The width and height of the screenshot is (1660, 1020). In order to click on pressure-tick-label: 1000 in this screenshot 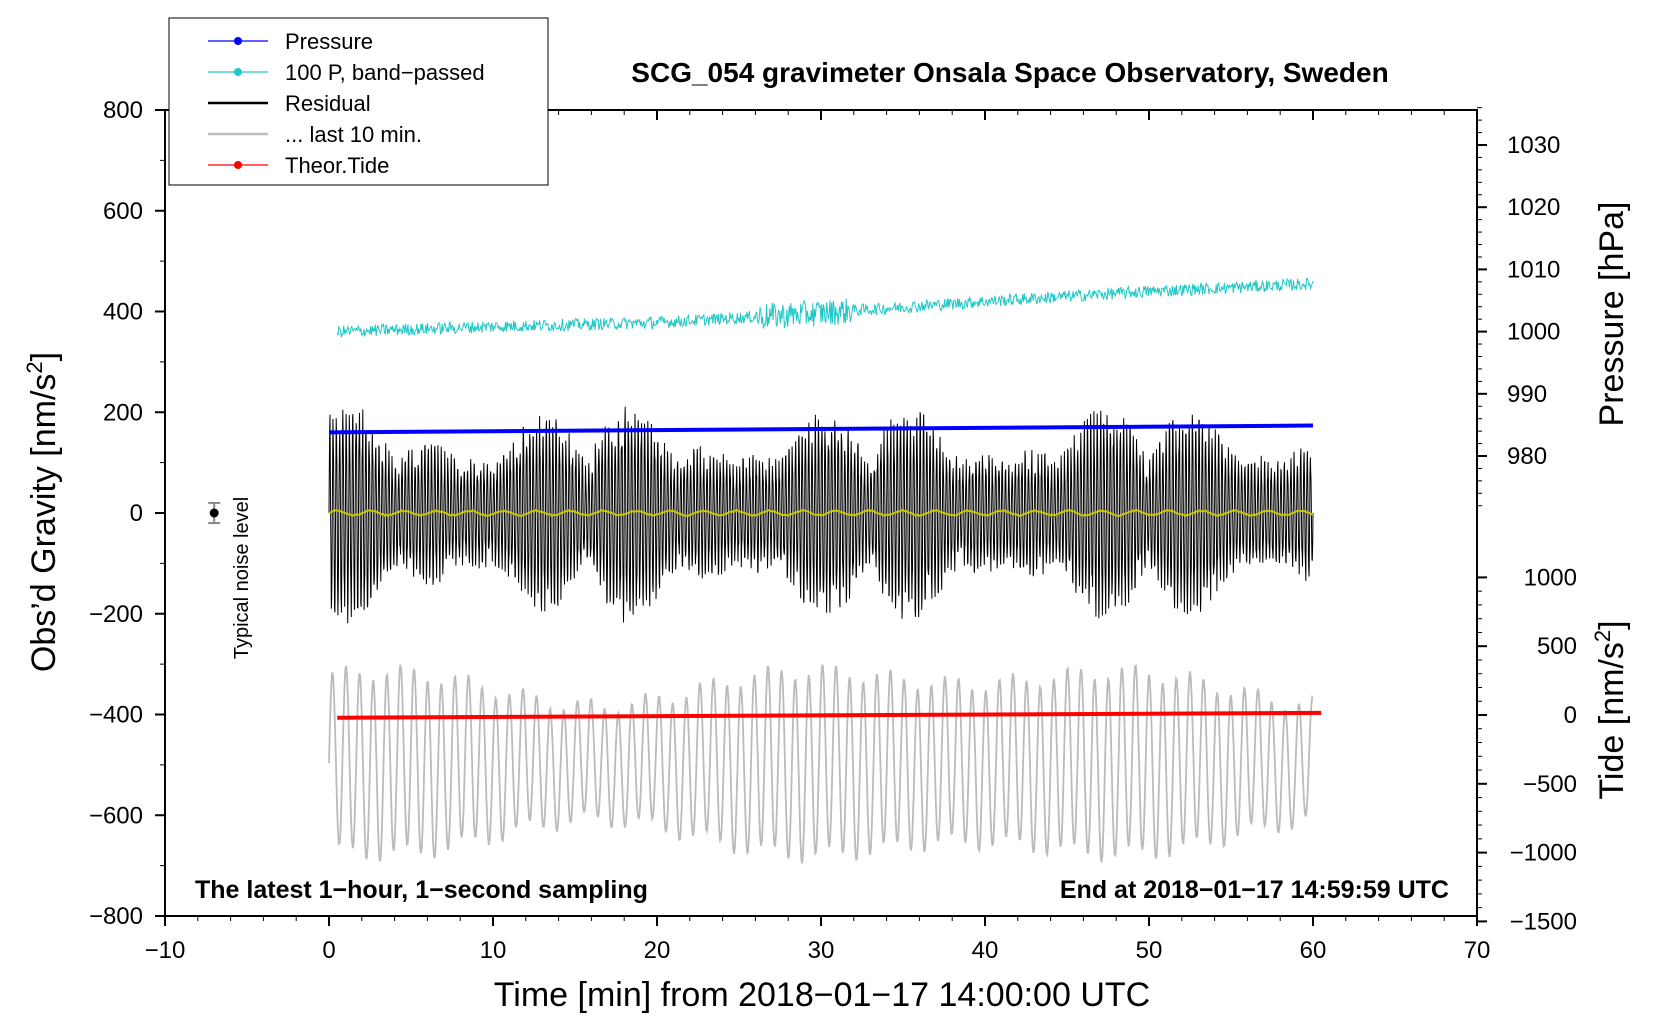, I will do `click(1533, 332)`.